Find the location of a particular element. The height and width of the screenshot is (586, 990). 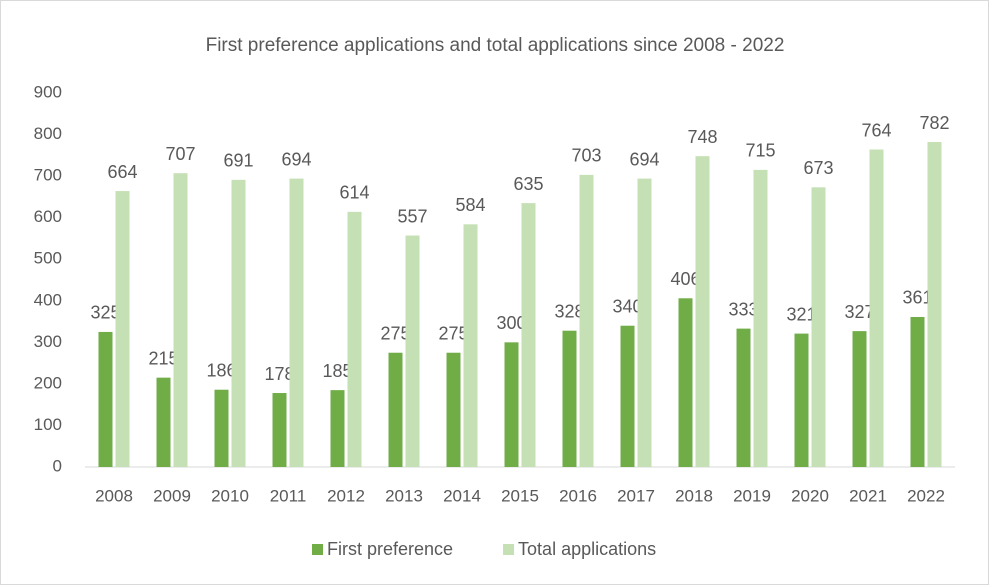

data-label: 327 is located at coordinates (859, 312).